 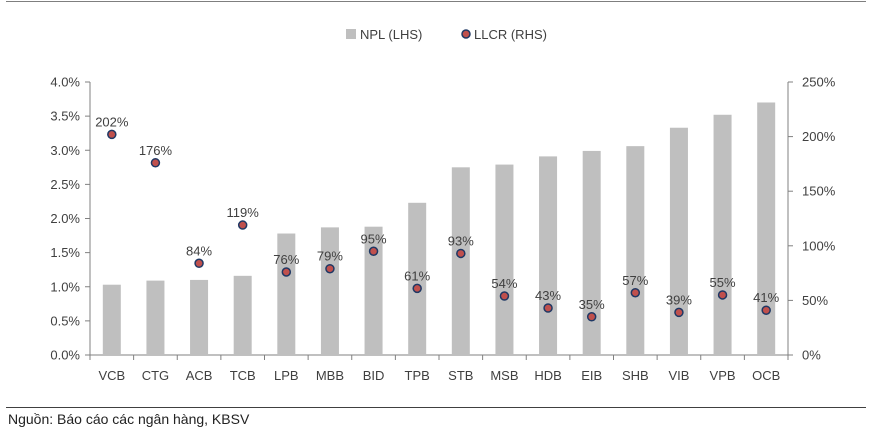 What do you see at coordinates (678, 375) in the screenshot?
I see `category-label-vib: VIB` at bounding box center [678, 375].